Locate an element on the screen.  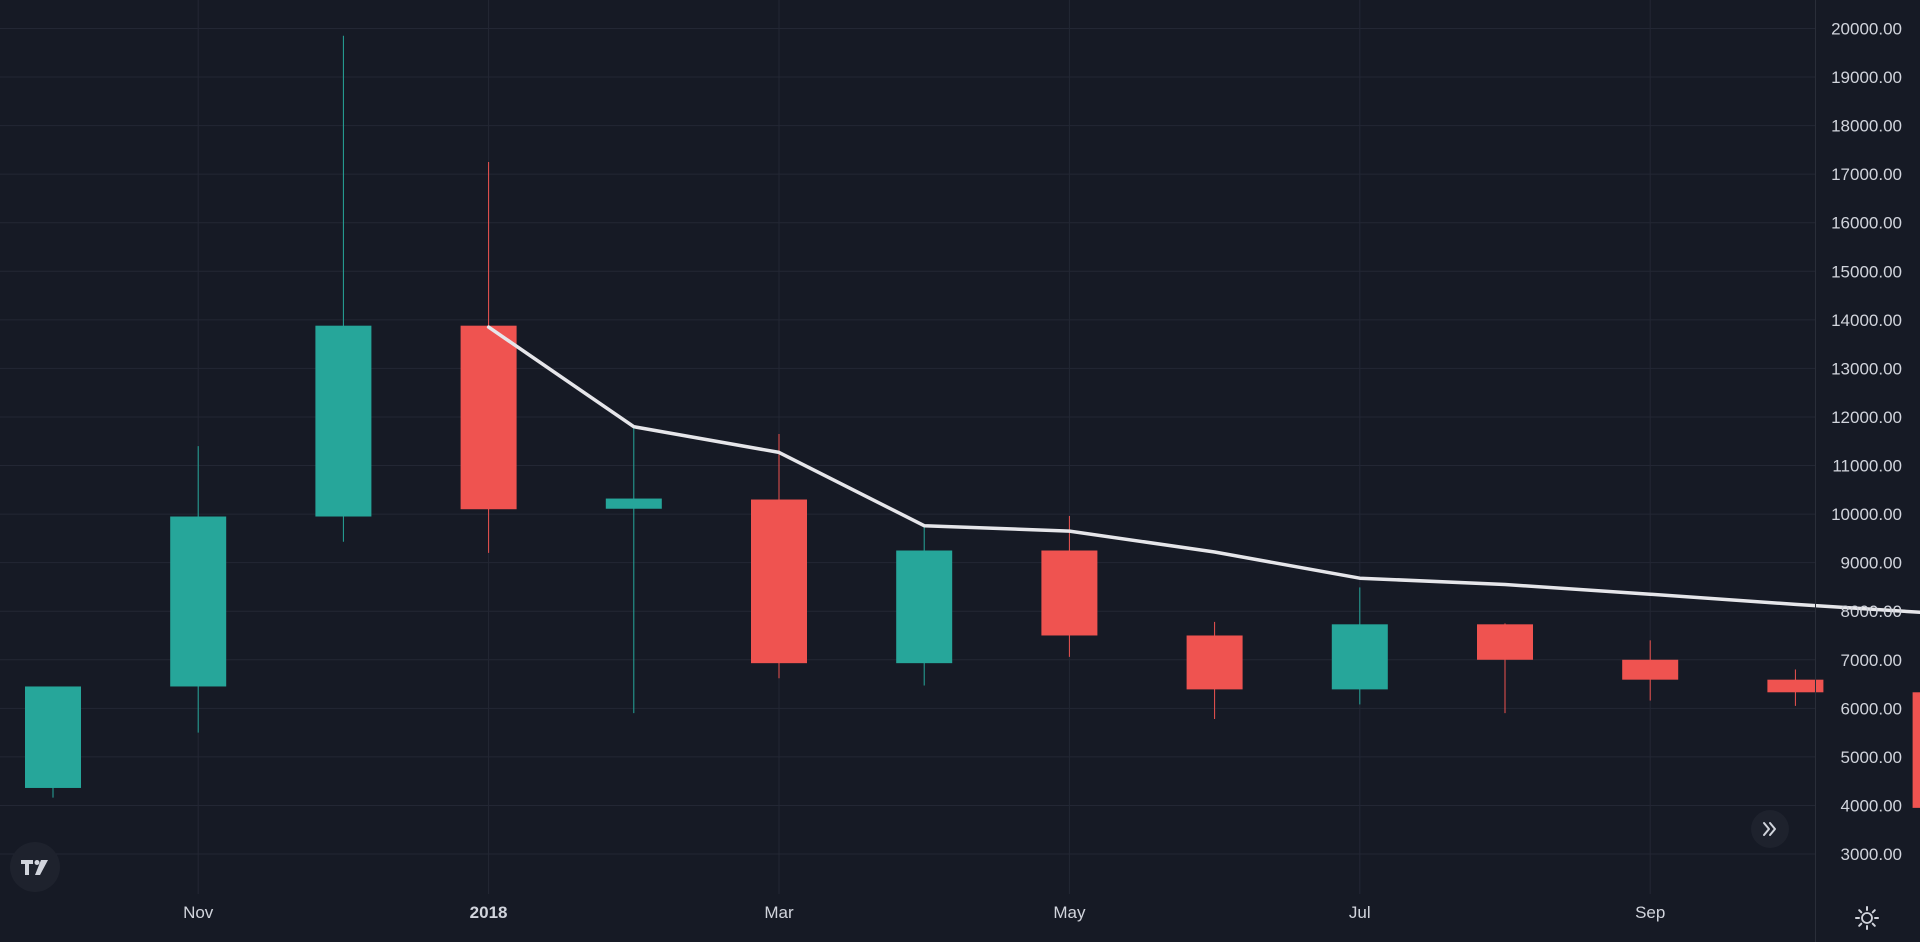
time-tick-label: Mar is located at coordinates (779, 912).